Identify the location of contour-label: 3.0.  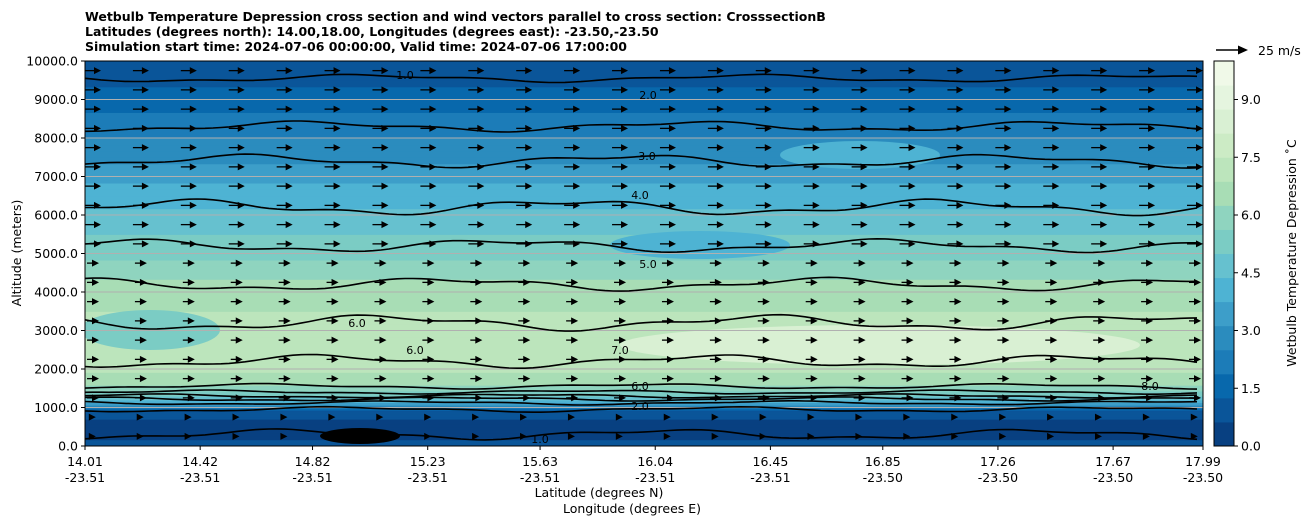
(647, 156).